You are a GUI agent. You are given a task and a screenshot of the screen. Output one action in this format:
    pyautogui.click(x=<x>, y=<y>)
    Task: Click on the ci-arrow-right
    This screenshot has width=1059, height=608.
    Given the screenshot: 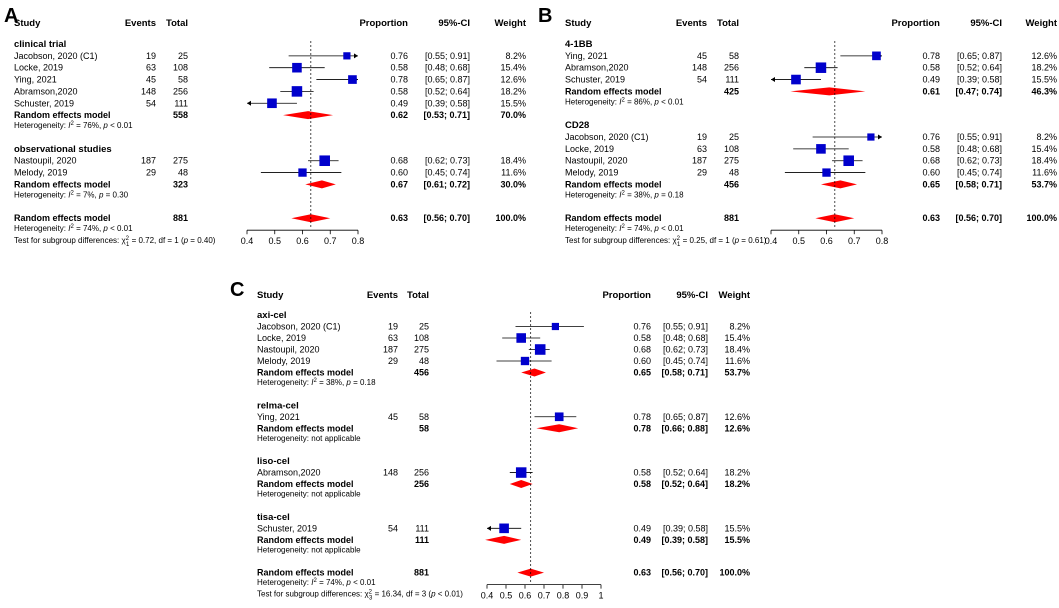 What is the action you would take?
    pyautogui.click(x=356, y=56)
    